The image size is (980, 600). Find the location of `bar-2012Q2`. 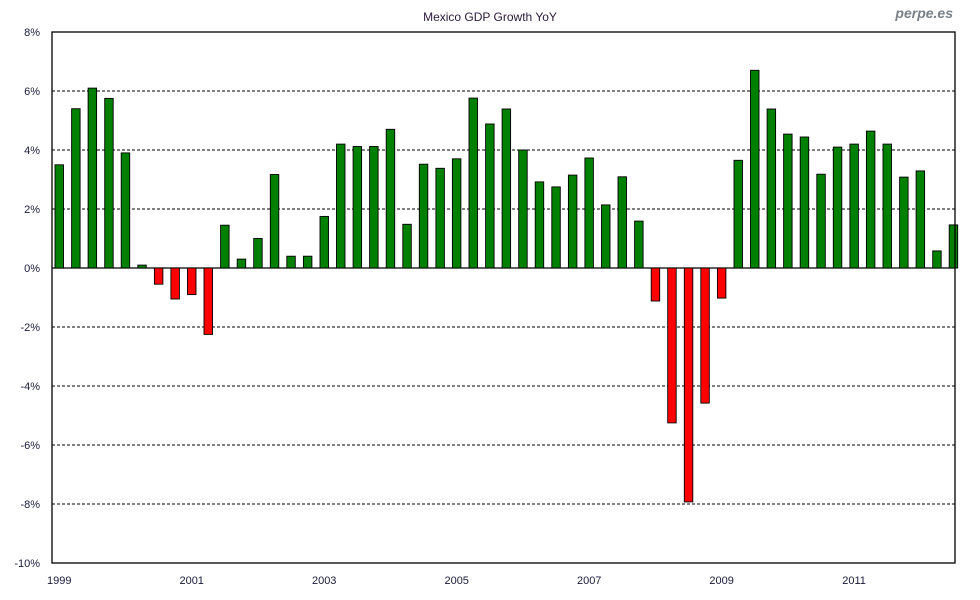

bar-2012Q2 is located at coordinates (937, 259).